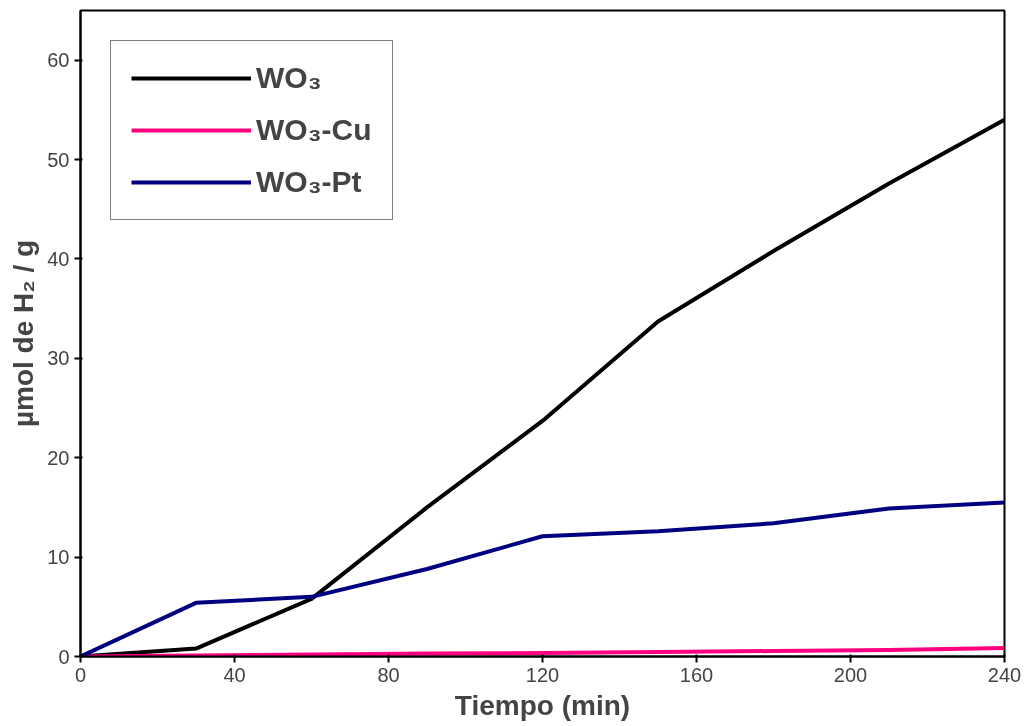 The height and width of the screenshot is (726, 1034). Describe the element at coordinates (309, 182) in the screenshot. I see `legend-label: WO₃-Pt` at that location.